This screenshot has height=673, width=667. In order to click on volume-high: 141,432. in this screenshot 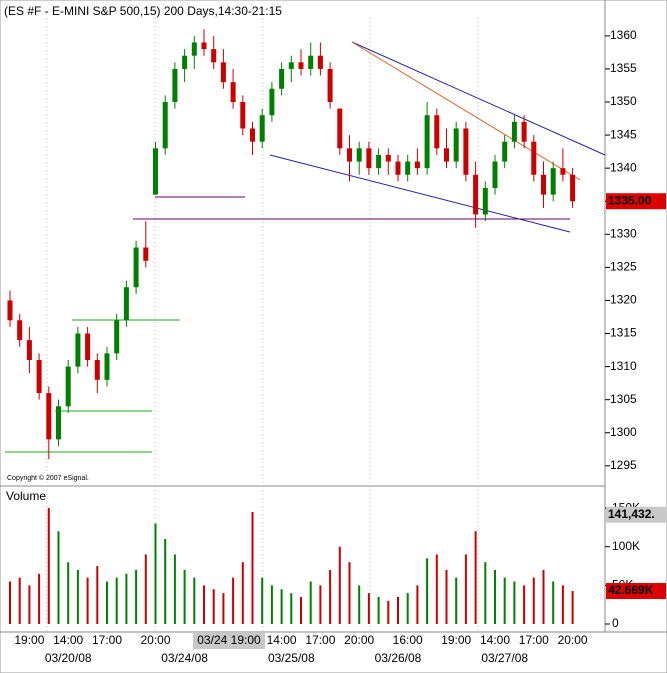, I will do `click(631, 514)`.